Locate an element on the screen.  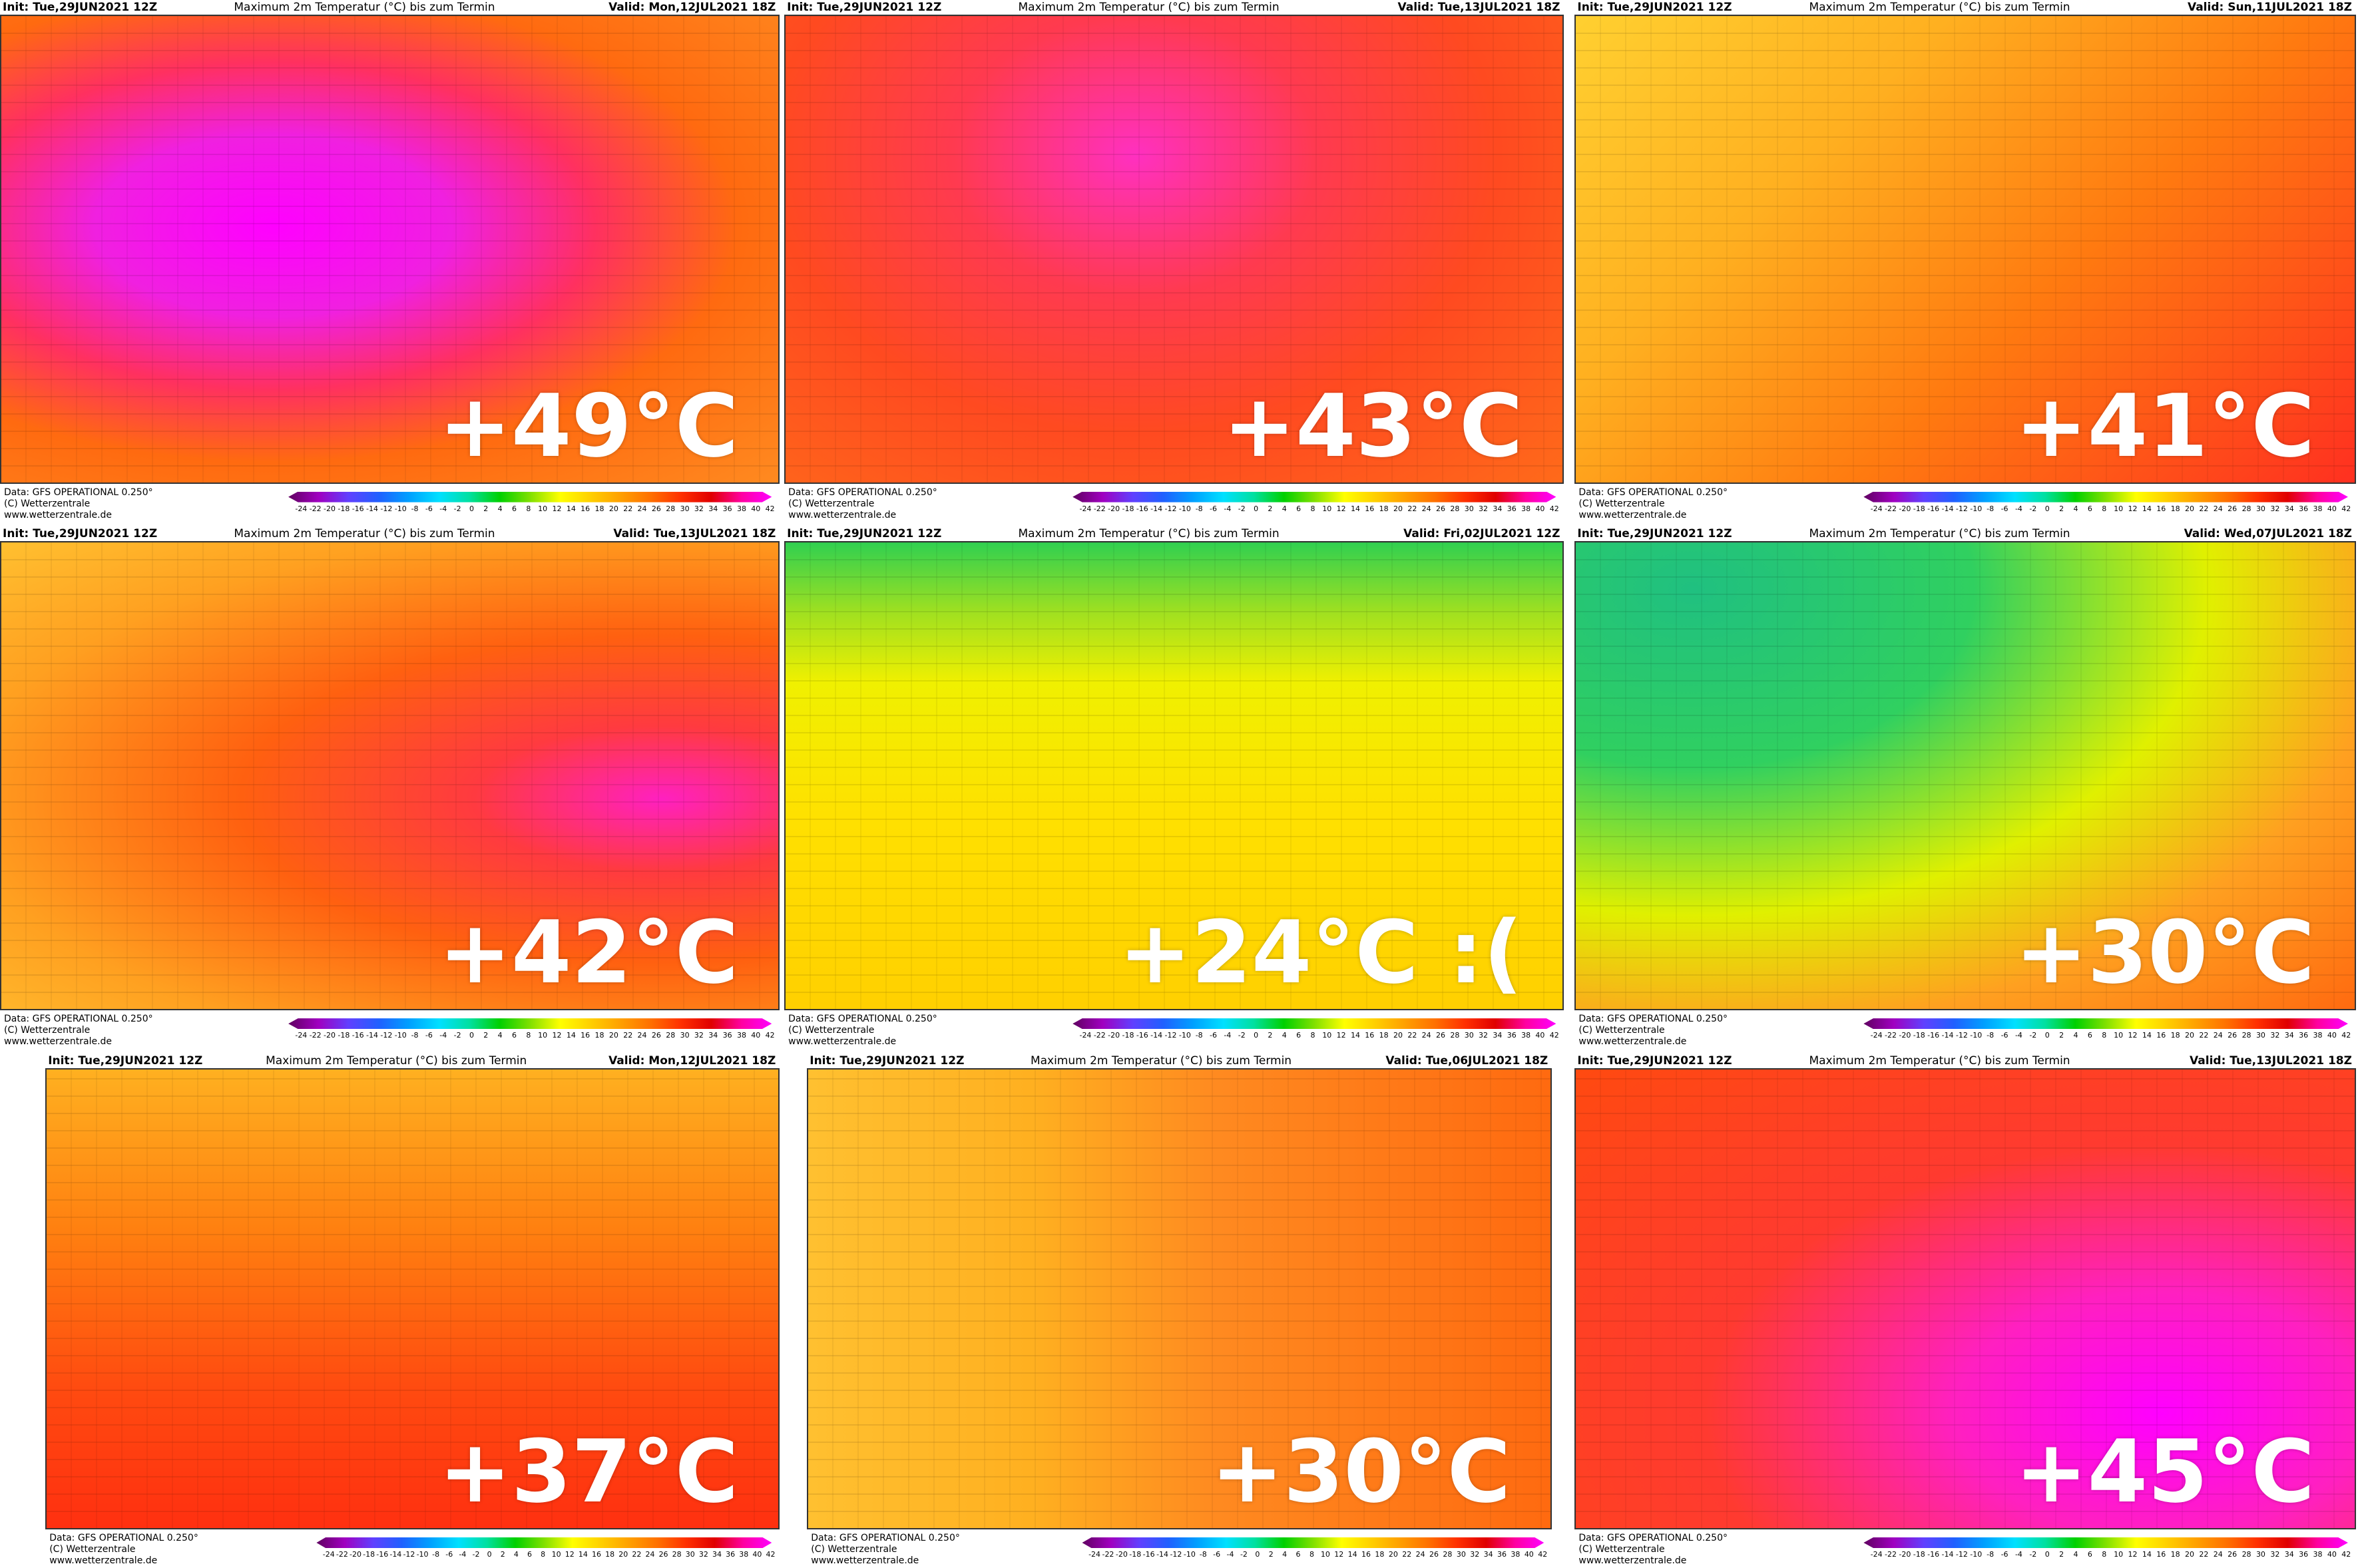
colorbar-tick: 40 is located at coordinates (756, 1035).